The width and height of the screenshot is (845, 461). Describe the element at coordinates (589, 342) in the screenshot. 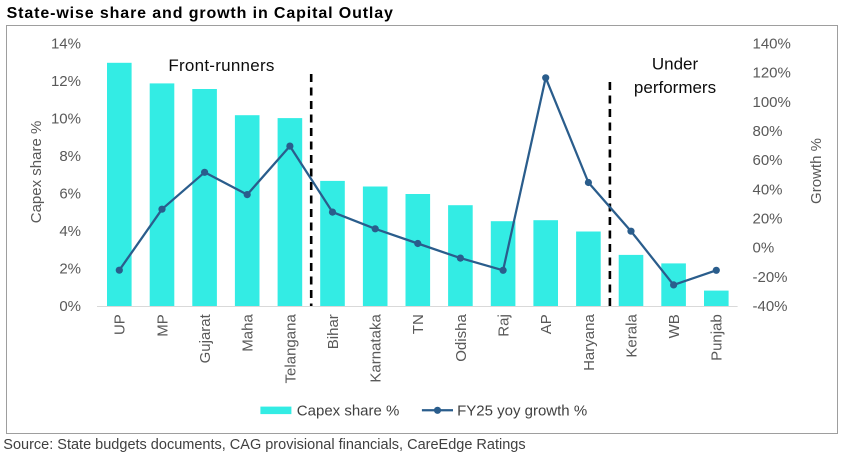

I see `svg-text: Haryana` at that location.